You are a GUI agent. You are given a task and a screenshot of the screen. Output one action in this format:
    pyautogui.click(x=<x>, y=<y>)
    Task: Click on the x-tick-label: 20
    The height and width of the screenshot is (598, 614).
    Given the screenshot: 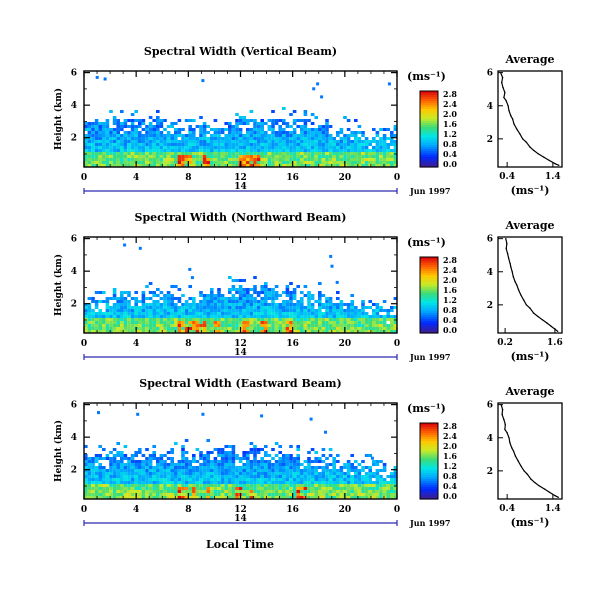 What is the action you would take?
    pyautogui.click(x=345, y=510)
    